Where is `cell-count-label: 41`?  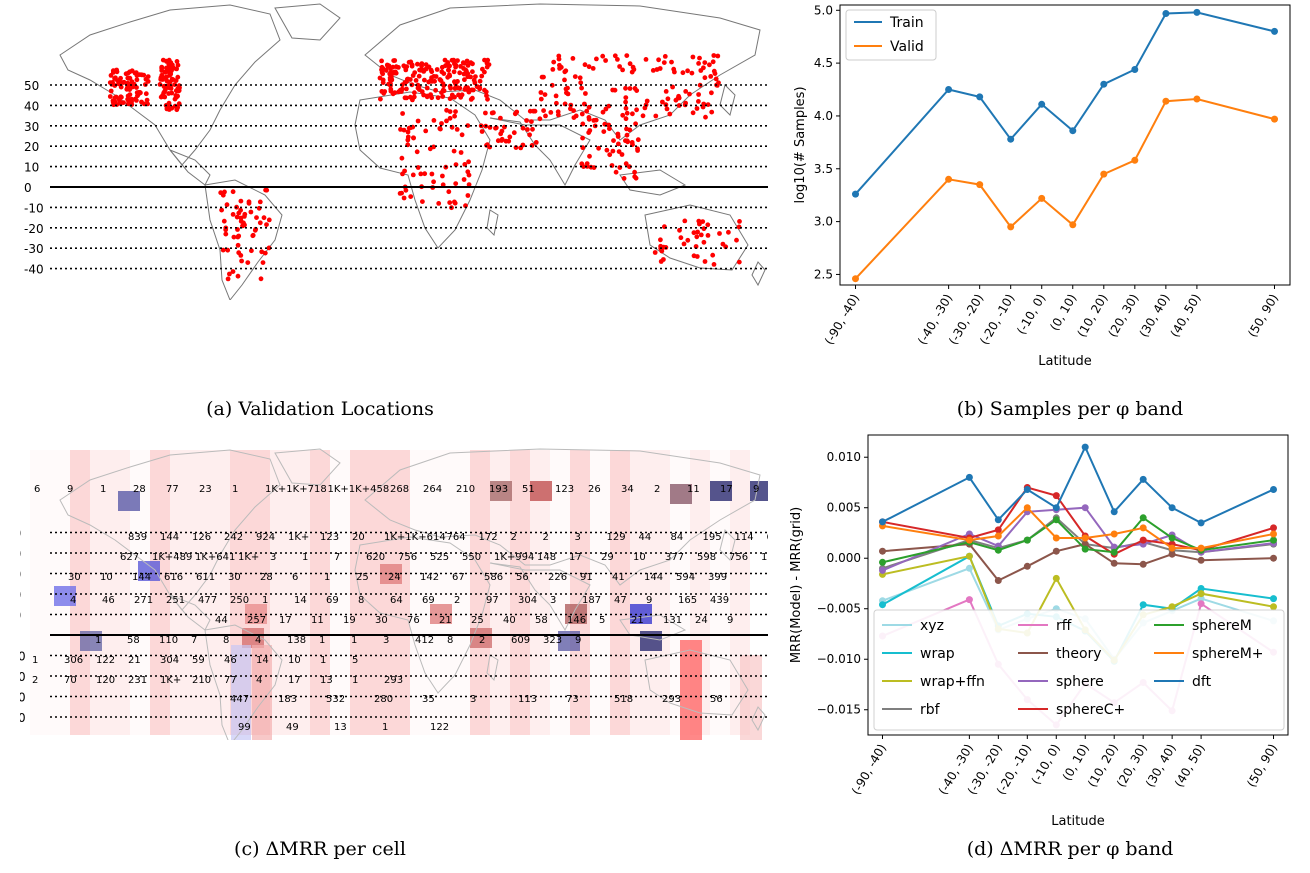 cell-count-label: 41 is located at coordinates (618, 577).